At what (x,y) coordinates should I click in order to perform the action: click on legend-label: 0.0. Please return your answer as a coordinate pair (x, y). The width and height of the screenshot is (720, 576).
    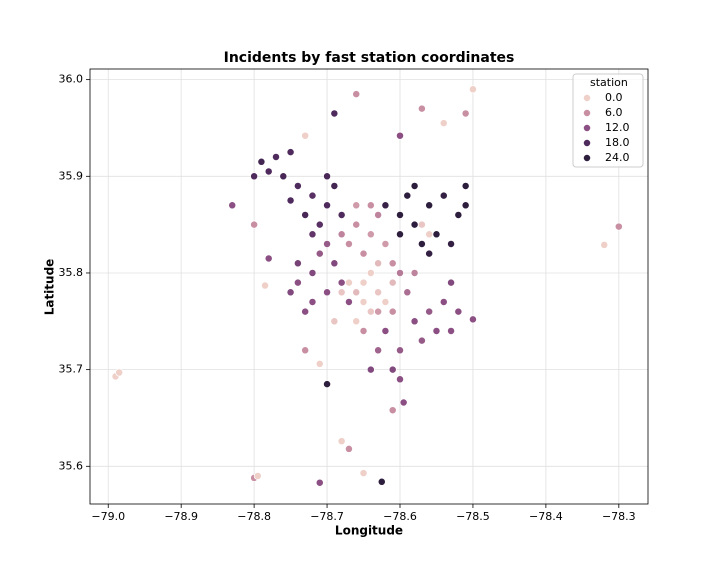
    Looking at the image, I should click on (614, 97).